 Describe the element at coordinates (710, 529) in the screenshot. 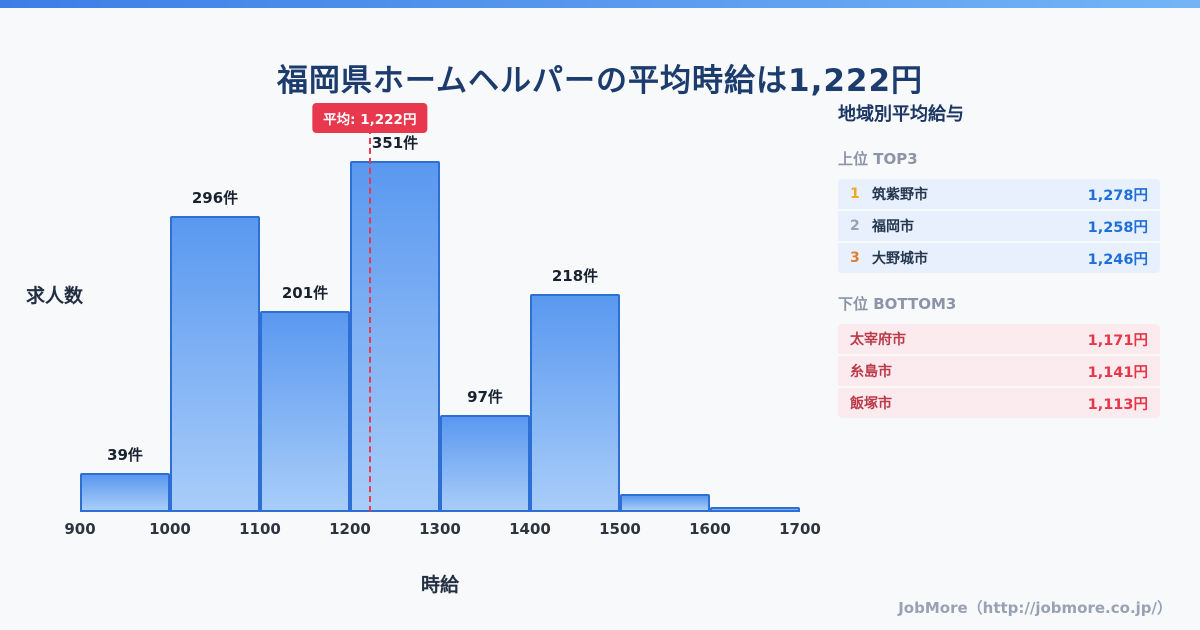

I see `x-tick-label: 1600` at that location.